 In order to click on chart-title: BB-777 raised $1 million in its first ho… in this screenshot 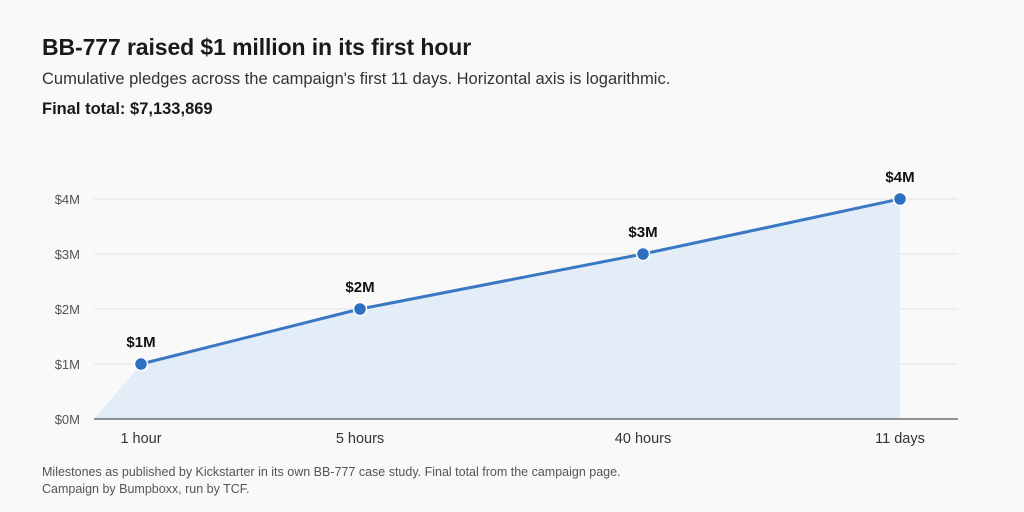, I will do `click(257, 47)`.